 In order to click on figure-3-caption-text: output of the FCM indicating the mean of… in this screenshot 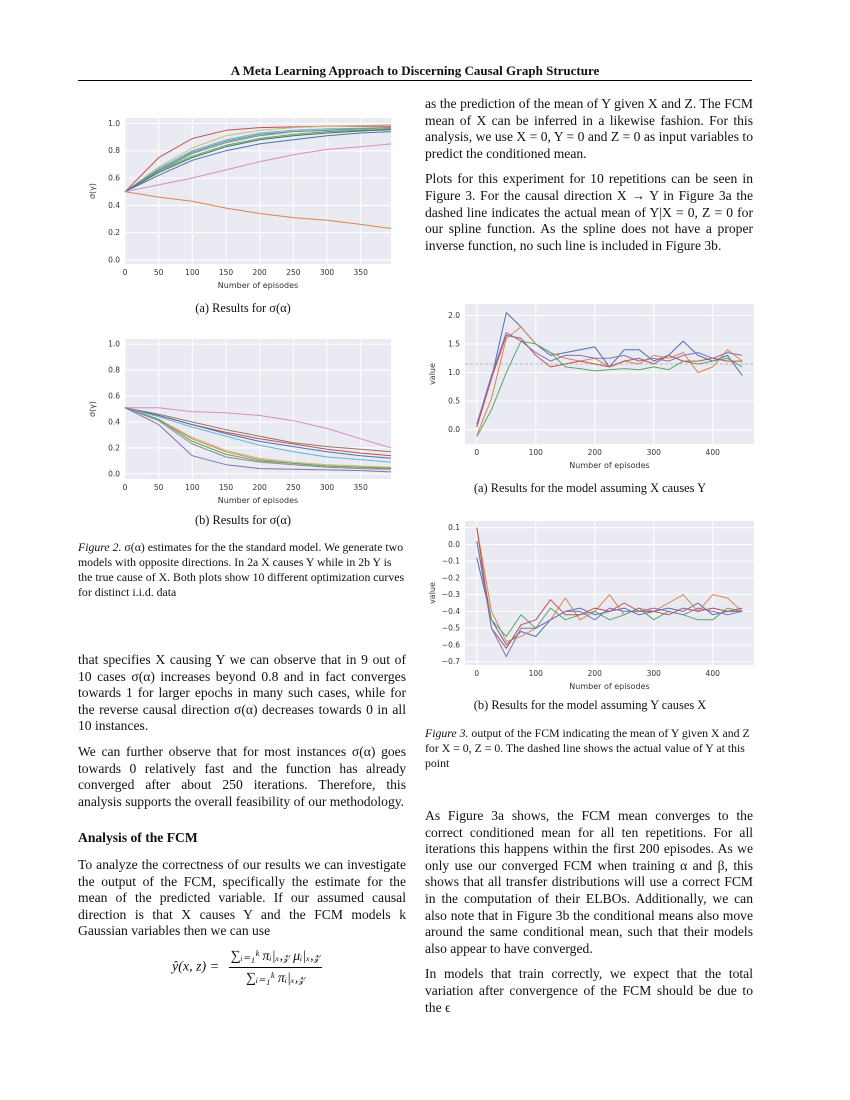, I will do `click(587, 748)`.